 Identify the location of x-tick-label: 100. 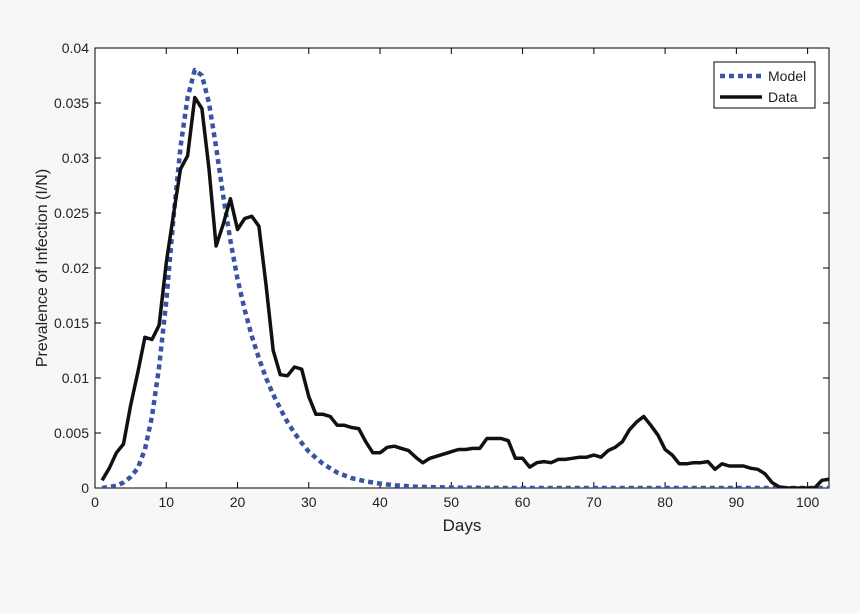
(808, 502).